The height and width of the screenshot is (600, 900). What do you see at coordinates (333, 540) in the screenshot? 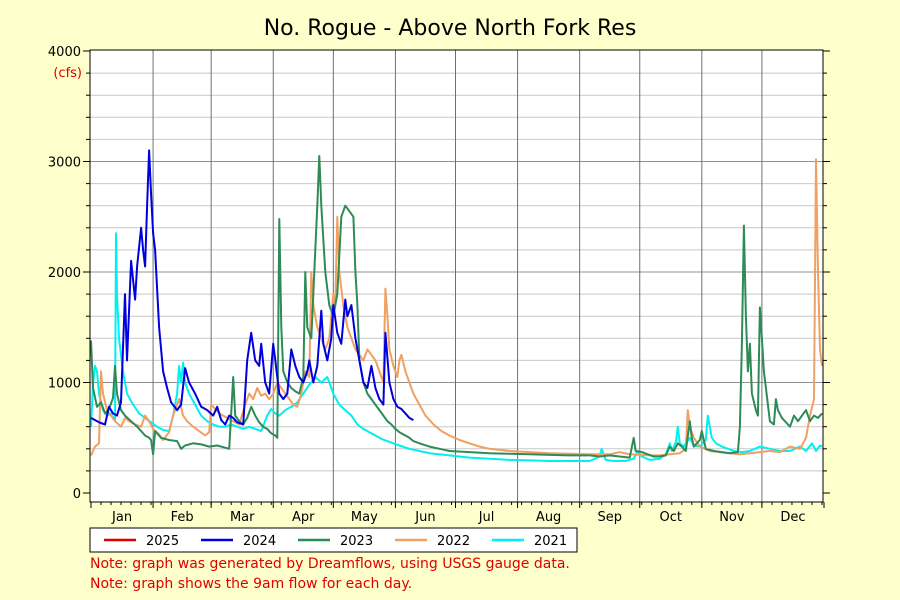
I see `legend: 2025 2024 2023 2022 2021` at bounding box center [333, 540].